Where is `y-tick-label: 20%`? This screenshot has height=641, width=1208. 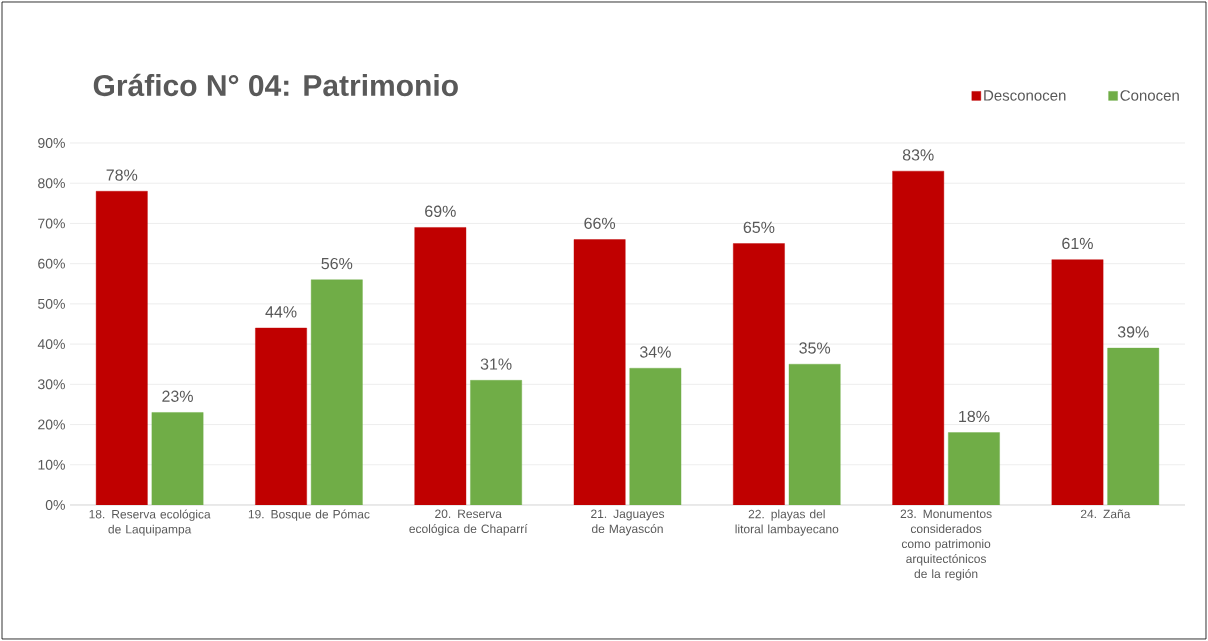
y-tick-label: 20% is located at coordinates (51, 424).